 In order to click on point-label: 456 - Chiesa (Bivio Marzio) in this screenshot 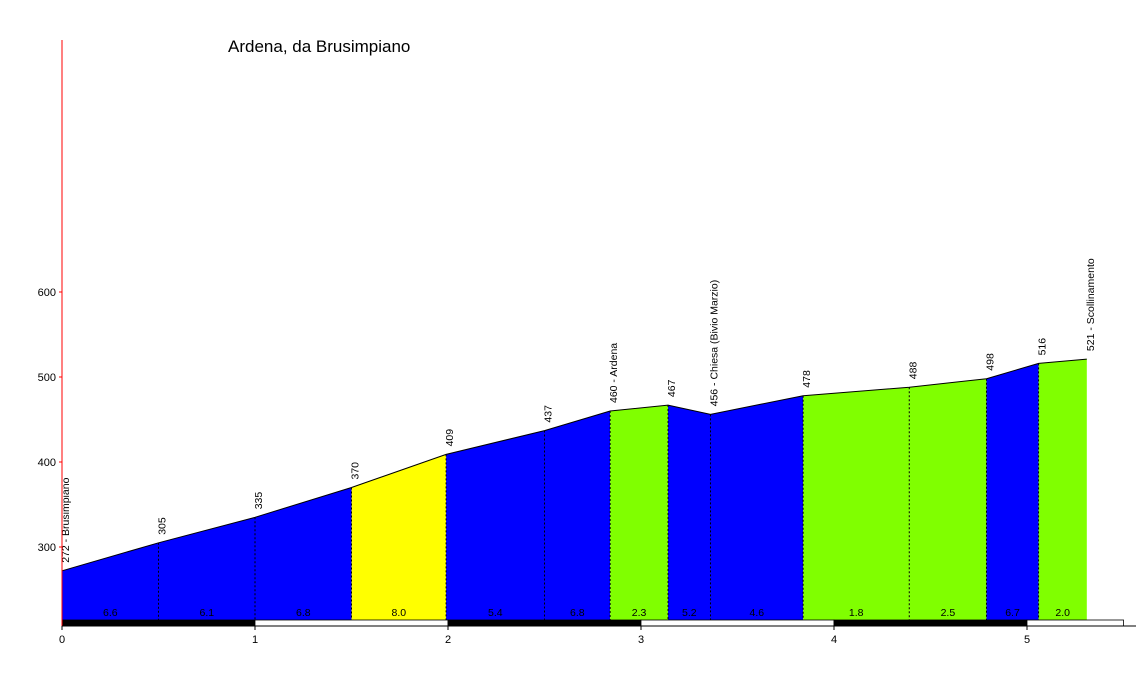, I will do `click(715, 343)`.